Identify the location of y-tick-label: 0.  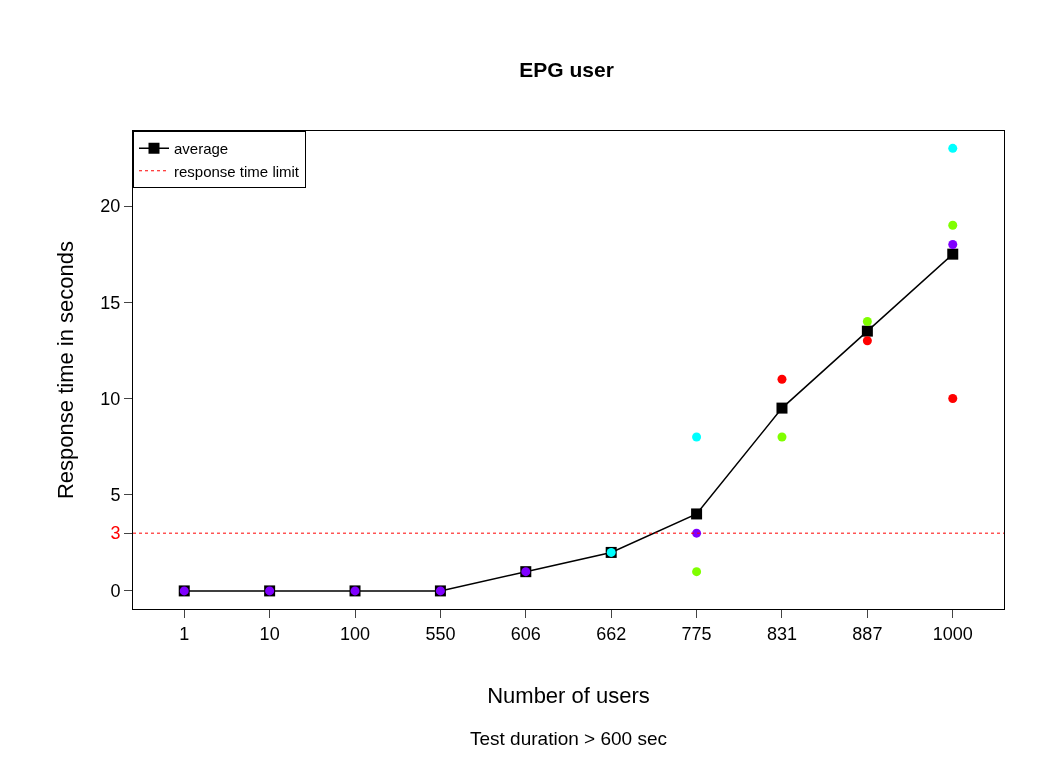
(115, 591).